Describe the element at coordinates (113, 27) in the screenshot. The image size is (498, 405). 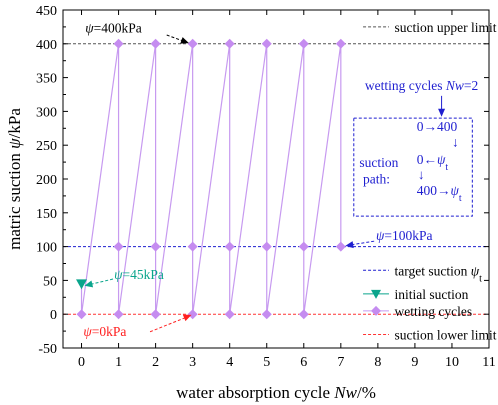
I see `annotation-upper: ψ=400kPa` at that location.